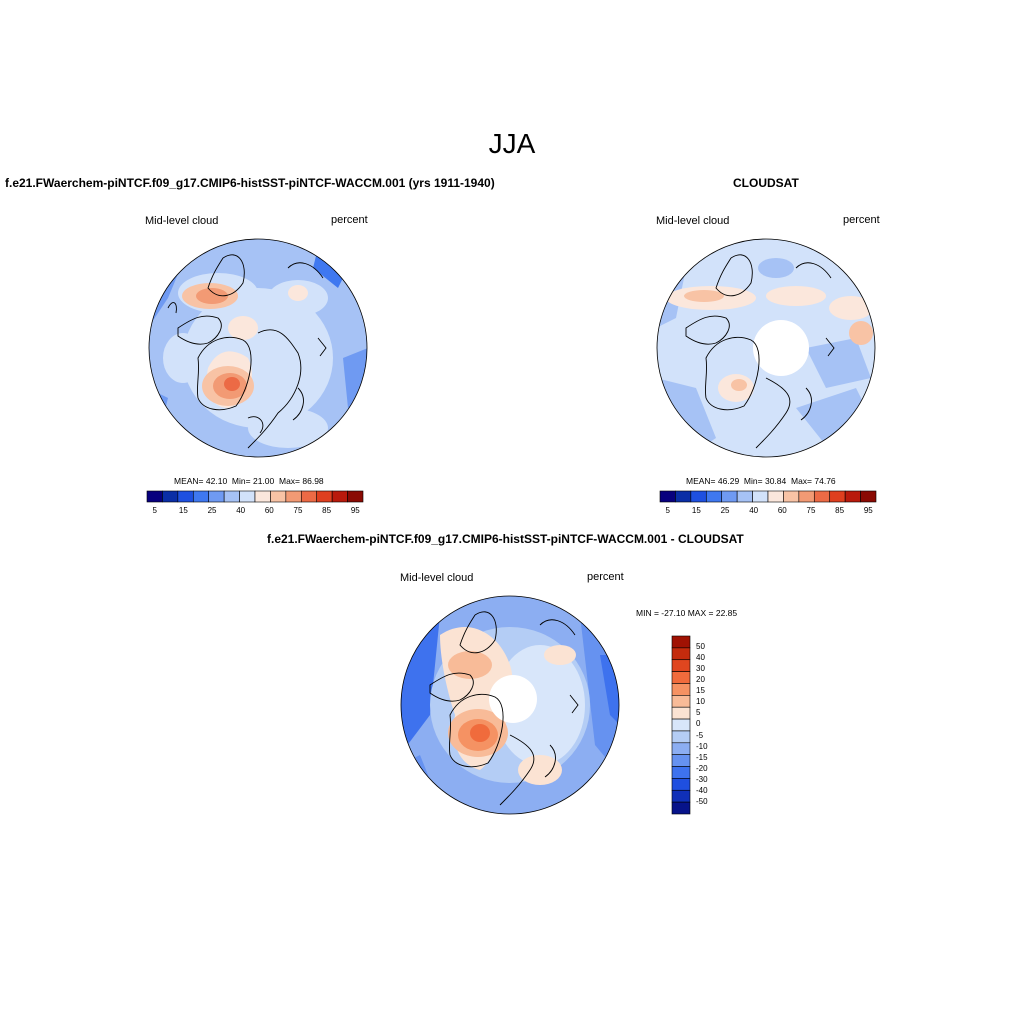 The image size is (1024, 1024). I want to click on obs-units-label: percent, so click(861, 220).